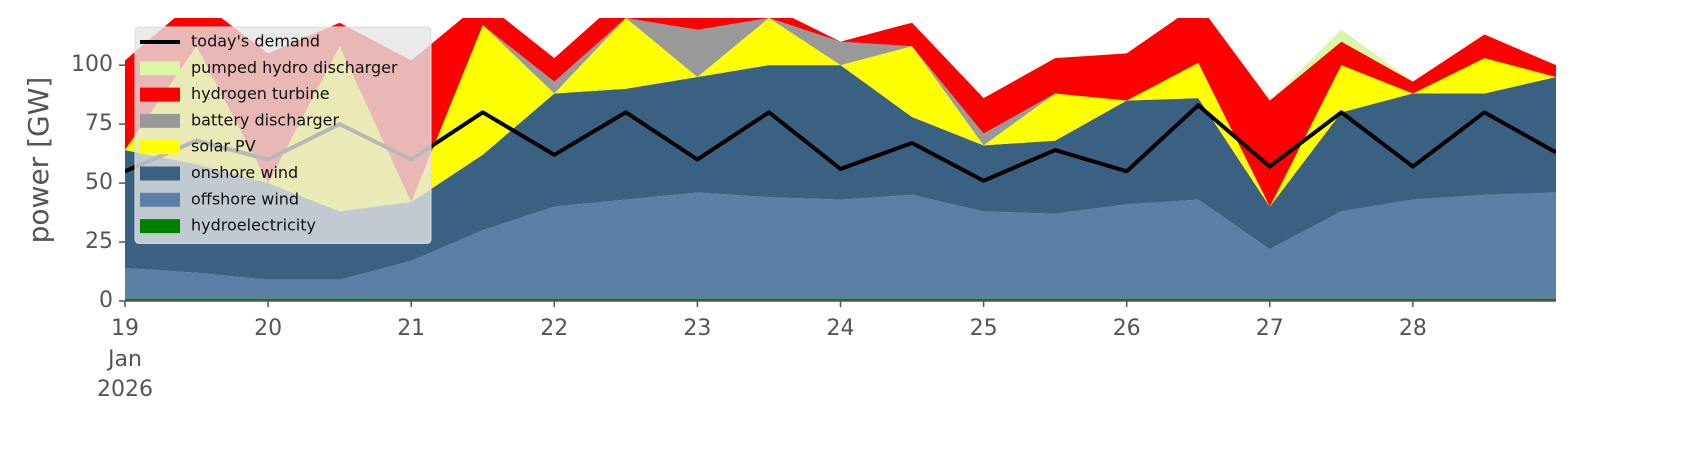 Image resolution: width=1706 pixels, height=460 pixels. Describe the element at coordinates (99, 182) in the screenshot. I see `y-tick-label: 50` at that location.